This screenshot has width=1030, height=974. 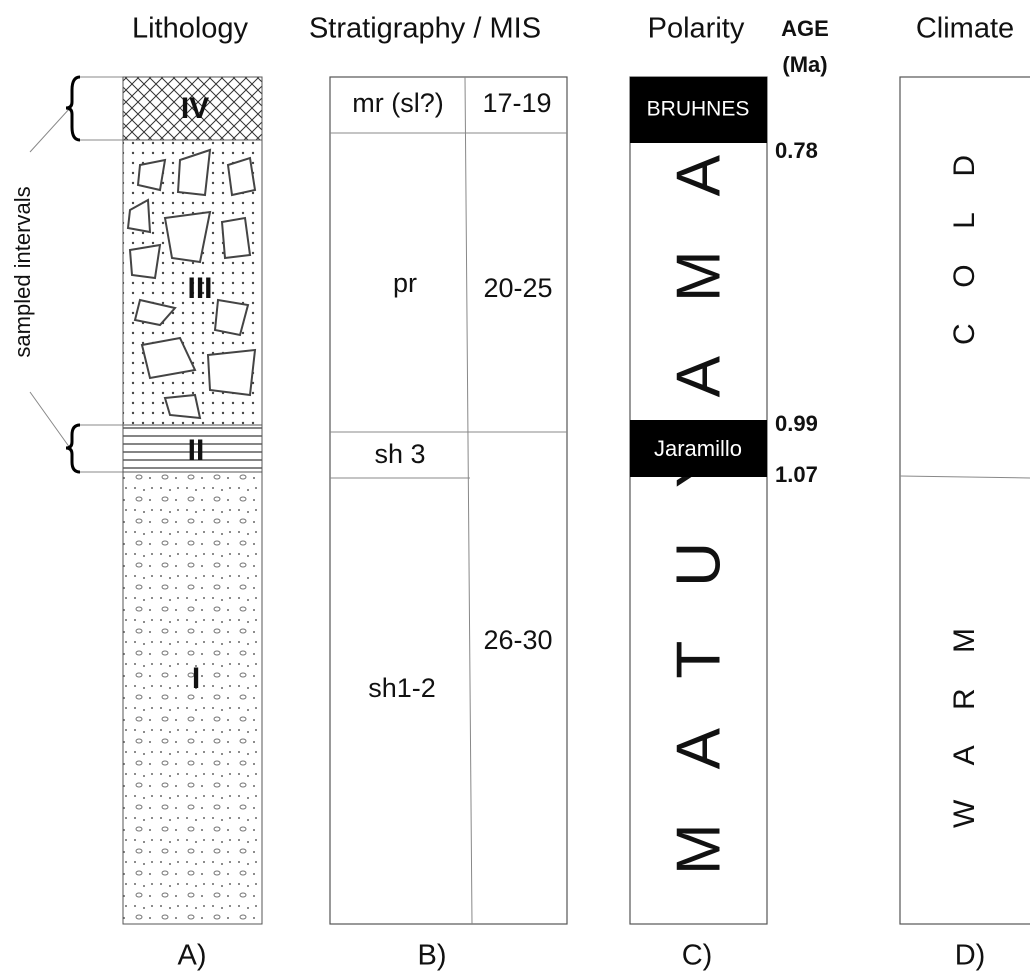 What do you see at coordinates (517, 640) in the screenshot?
I see `mis-stage: 26-30` at bounding box center [517, 640].